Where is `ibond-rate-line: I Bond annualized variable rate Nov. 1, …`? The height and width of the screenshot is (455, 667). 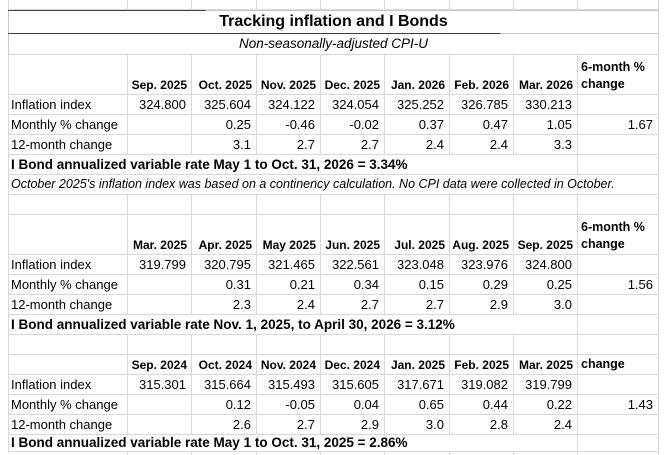 ibond-rate-line: I Bond annualized variable rate Nov. 1, … is located at coordinates (293, 325).